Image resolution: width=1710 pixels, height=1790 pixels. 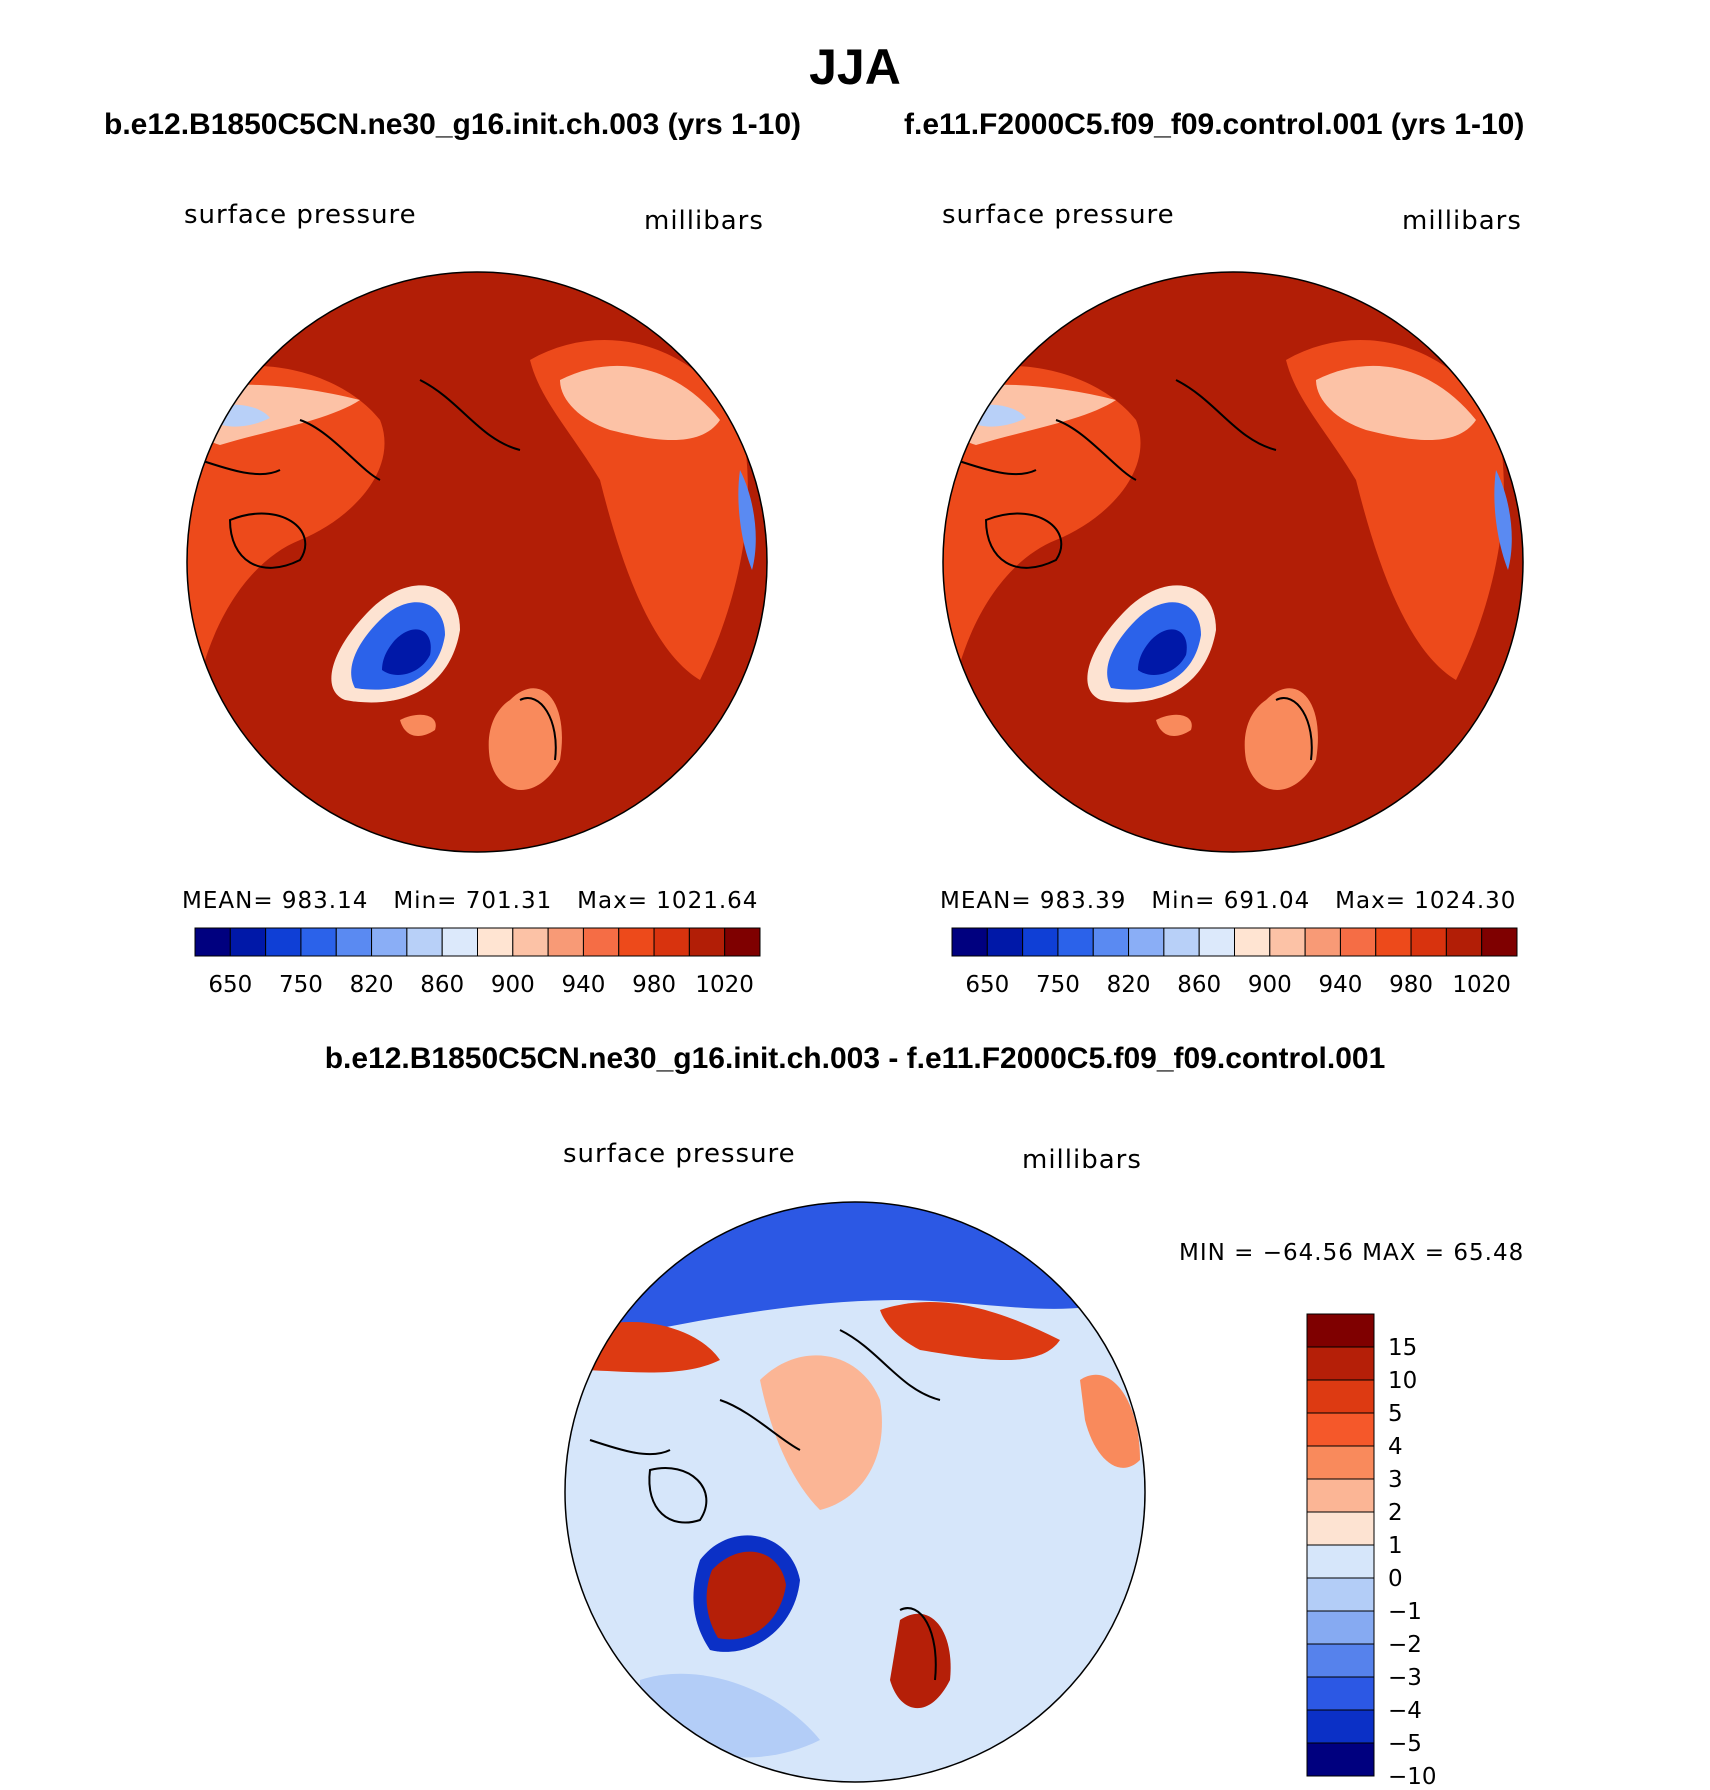 I want to click on left-polar-map, so click(x=477, y=562).